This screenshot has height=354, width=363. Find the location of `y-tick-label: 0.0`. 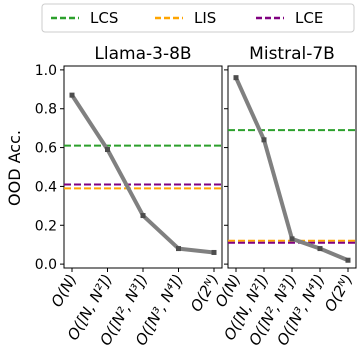

y-tick-label: 0.0 is located at coordinates (46, 265).